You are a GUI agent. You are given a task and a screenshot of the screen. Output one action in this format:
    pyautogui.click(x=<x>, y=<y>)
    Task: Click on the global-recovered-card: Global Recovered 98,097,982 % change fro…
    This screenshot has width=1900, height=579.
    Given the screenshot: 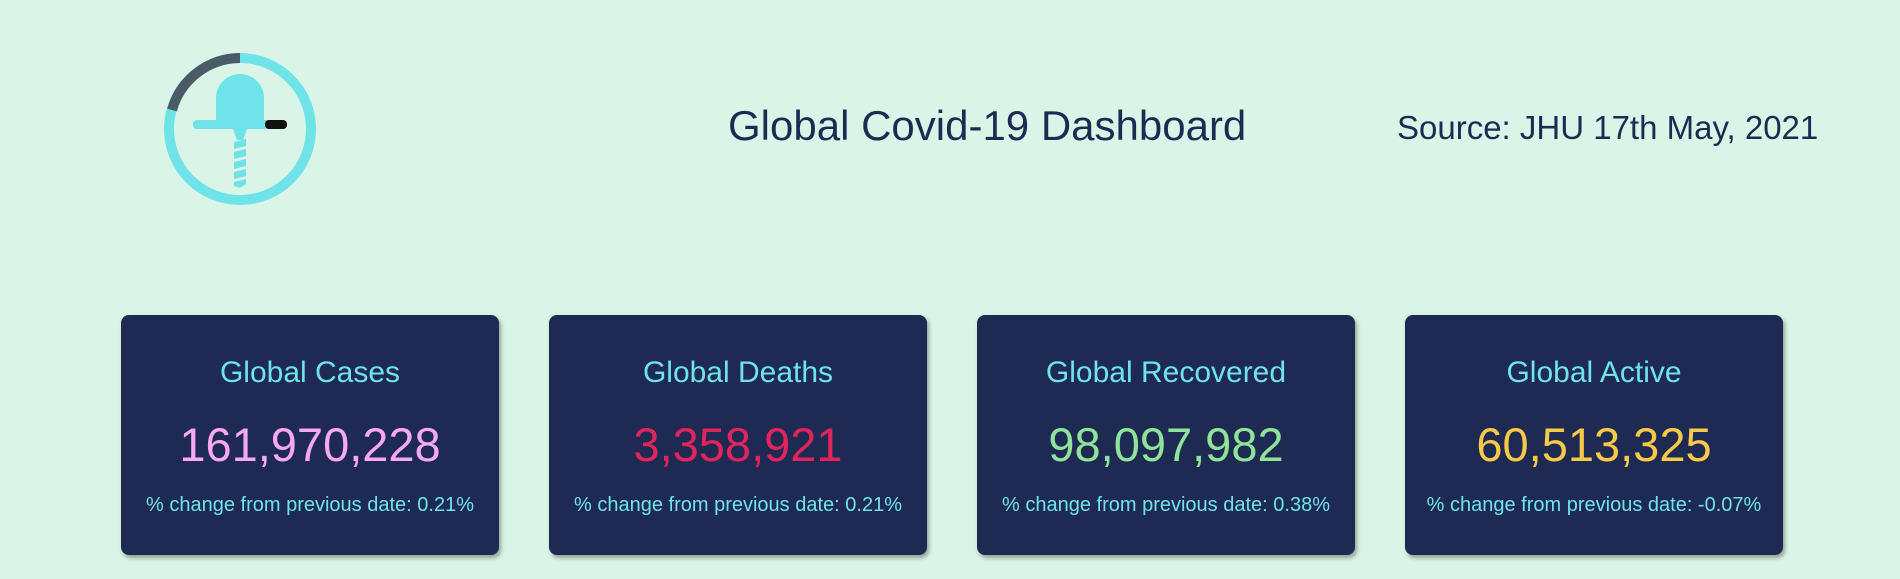 What is the action you would take?
    pyautogui.click(x=1166, y=435)
    